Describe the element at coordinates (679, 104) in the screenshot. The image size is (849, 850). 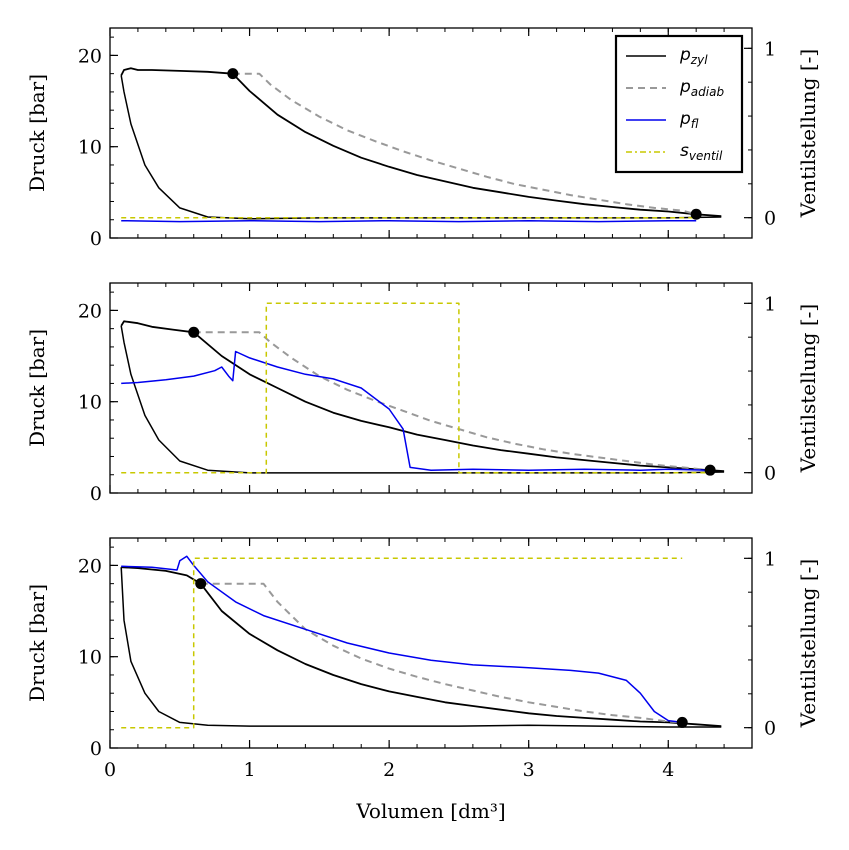
I see `legend-box` at that location.